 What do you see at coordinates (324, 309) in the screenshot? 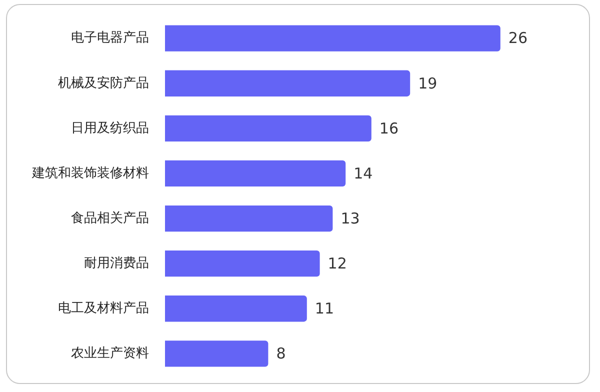
I see `data-label: 11` at bounding box center [324, 309].